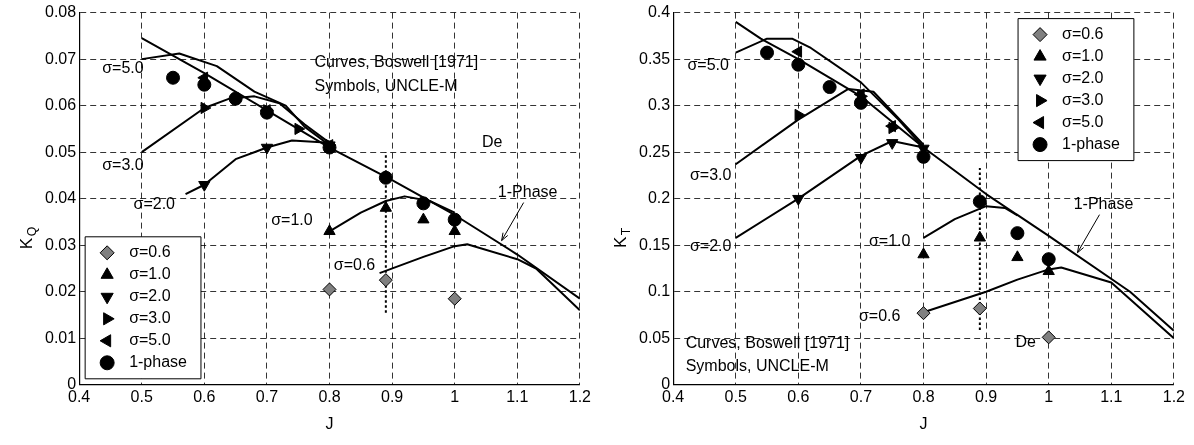 This screenshot has height=445, width=1194. Describe the element at coordinates (655, 244) in the screenshot. I see `y-tick-label: 0.15` at that location.